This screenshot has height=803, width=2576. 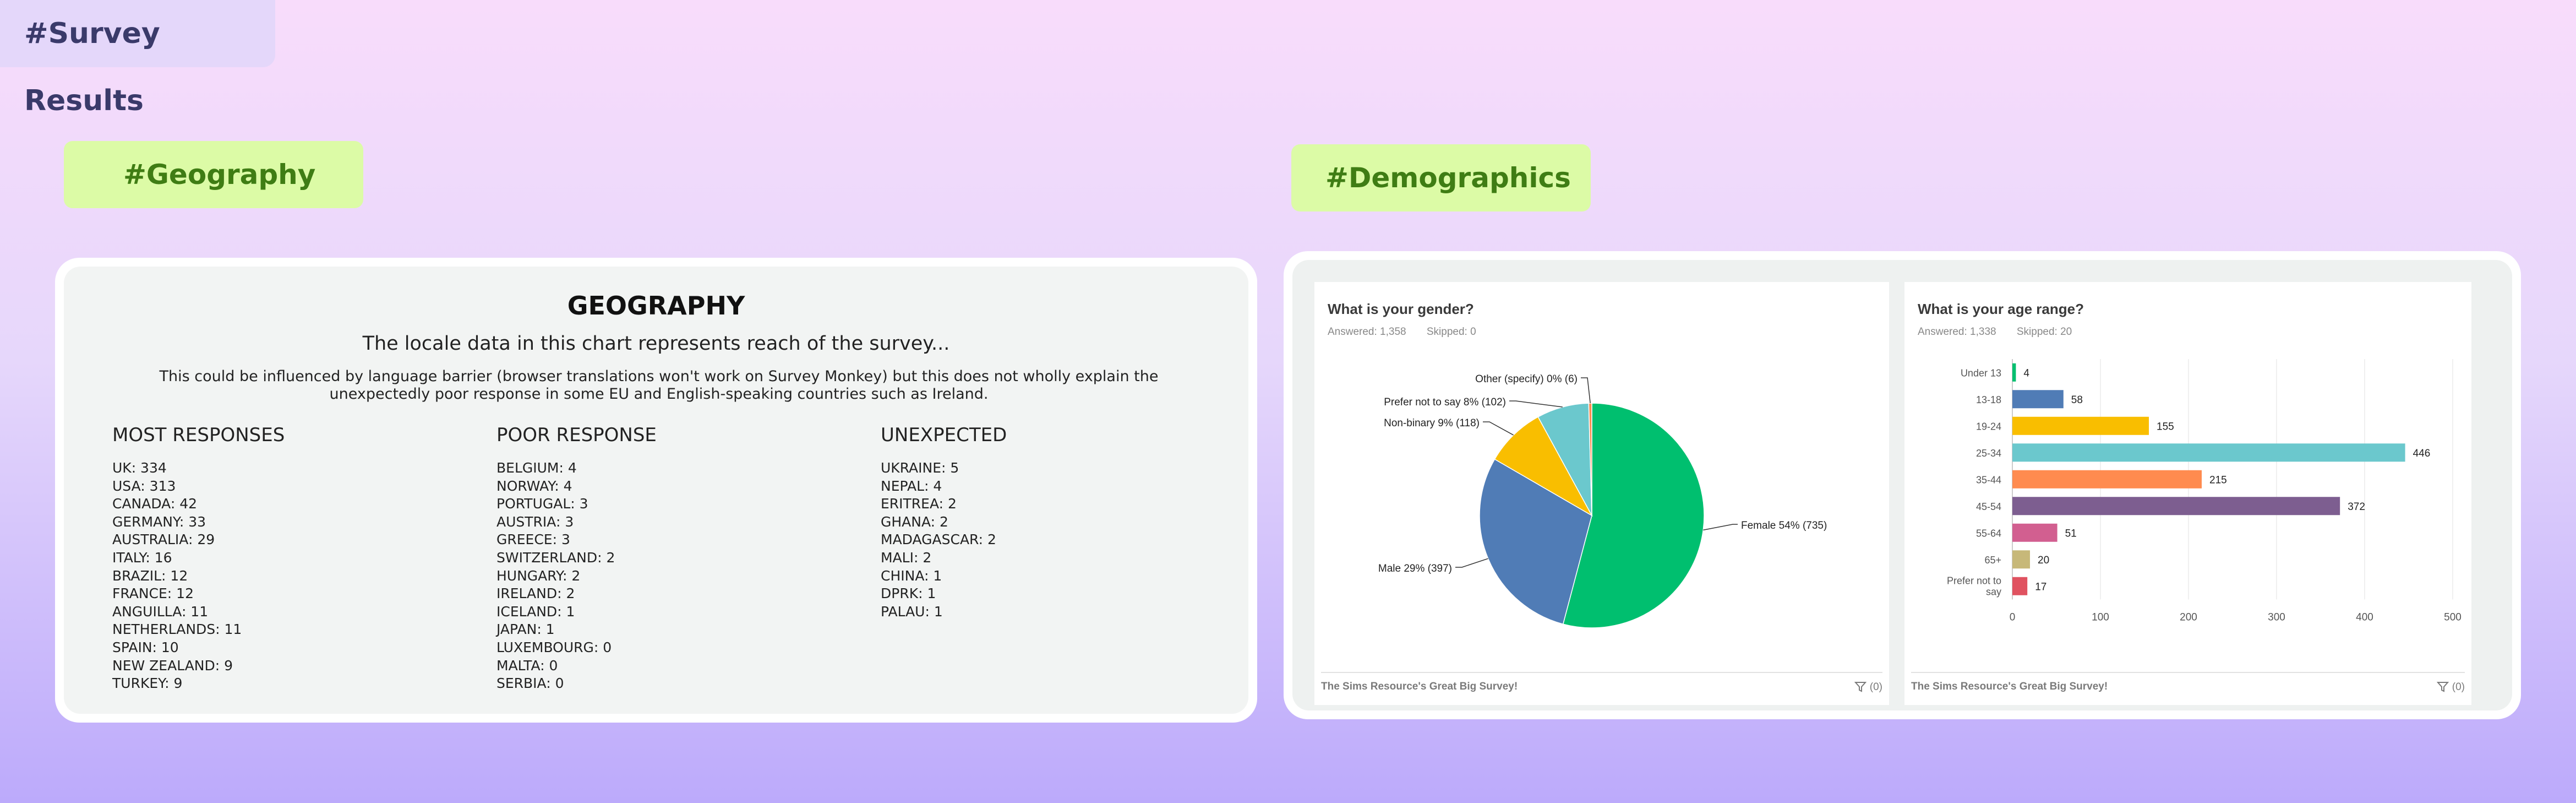 I want to click on category-label: 25-34, so click(x=1989, y=453).